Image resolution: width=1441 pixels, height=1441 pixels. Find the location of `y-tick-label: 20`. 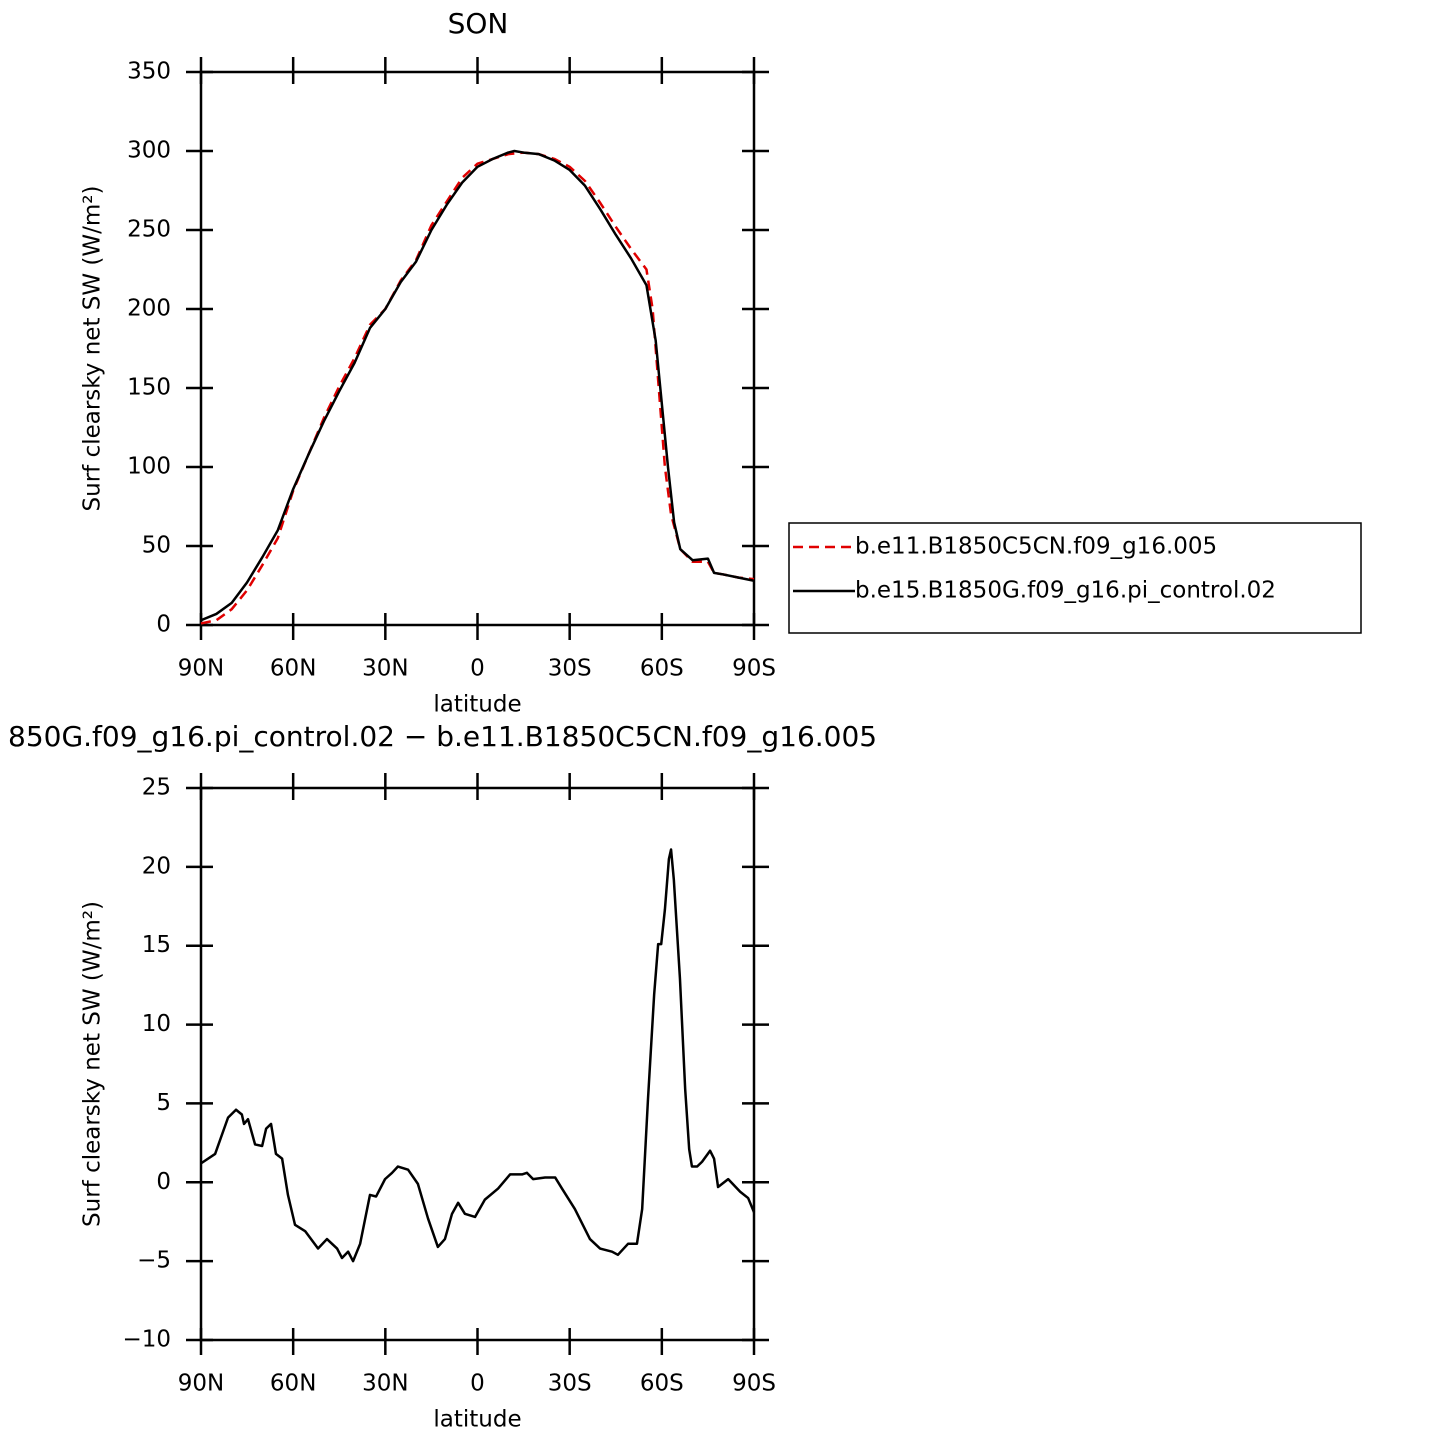

y-tick-label: 20 is located at coordinates (156, 866).